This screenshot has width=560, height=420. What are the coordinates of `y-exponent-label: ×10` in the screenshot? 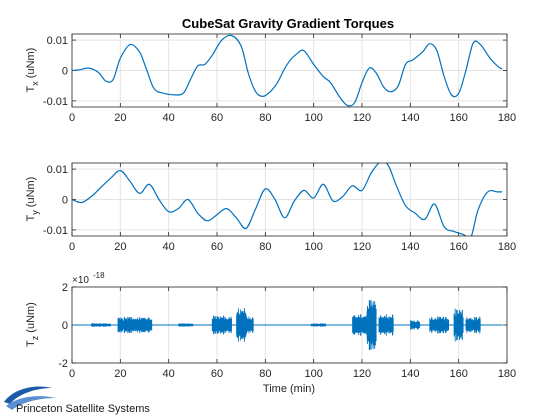 It's located at (80, 280).